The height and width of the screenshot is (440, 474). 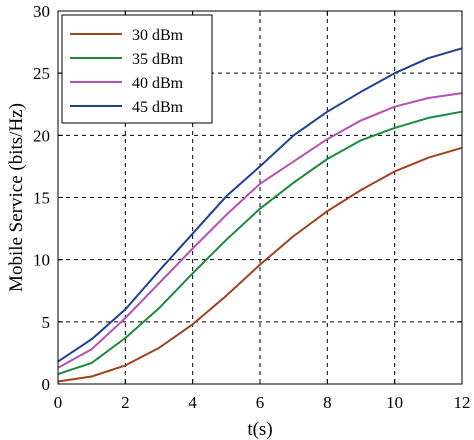 I want to click on legend-label-4: 45 dBm, so click(x=158, y=107).